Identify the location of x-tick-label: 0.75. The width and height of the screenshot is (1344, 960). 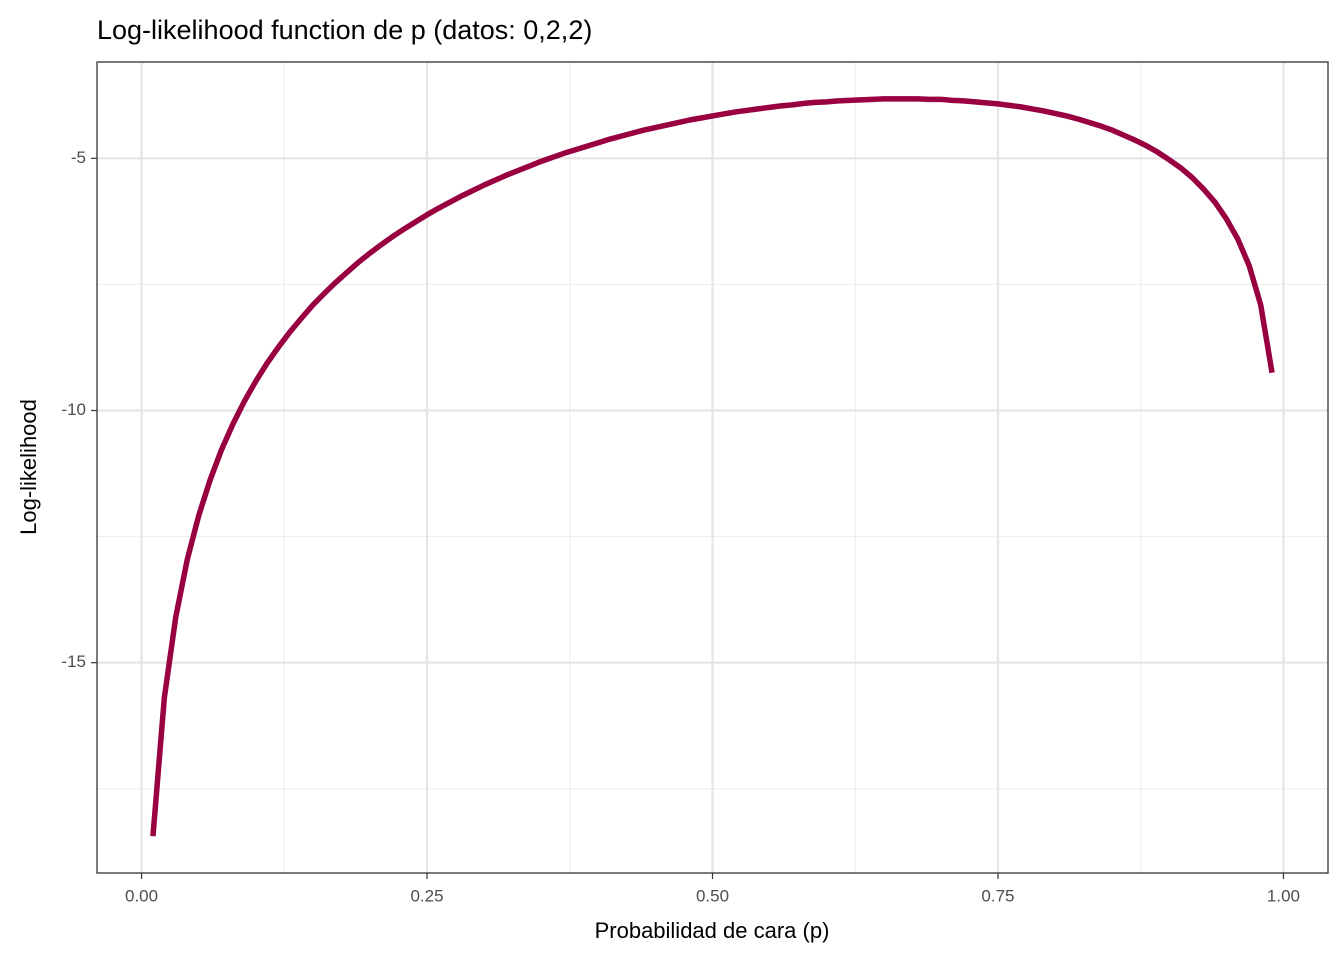
(997, 895).